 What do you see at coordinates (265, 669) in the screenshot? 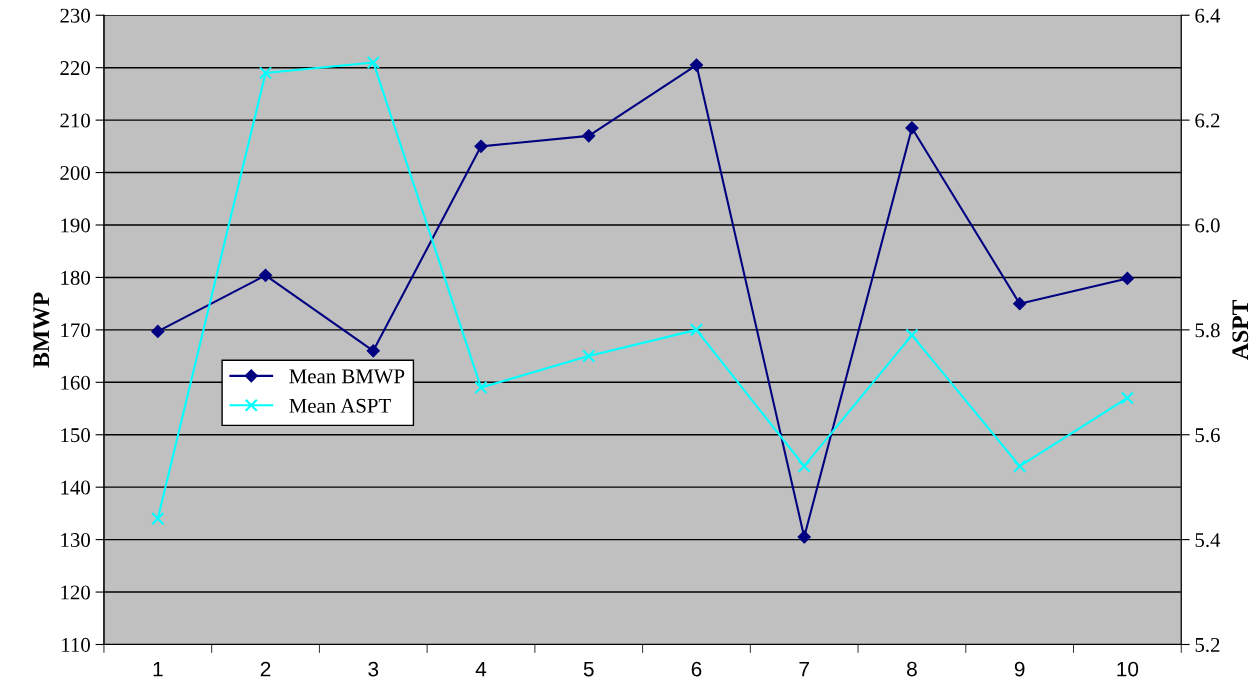
I see `x-tick-label: 2` at bounding box center [265, 669].